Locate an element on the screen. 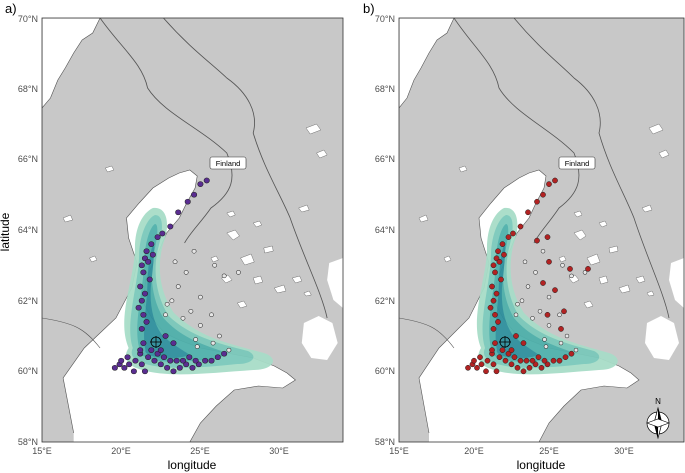 The width and height of the screenshot is (685, 473). ytick: 70°N is located at coordinates (385, 19).